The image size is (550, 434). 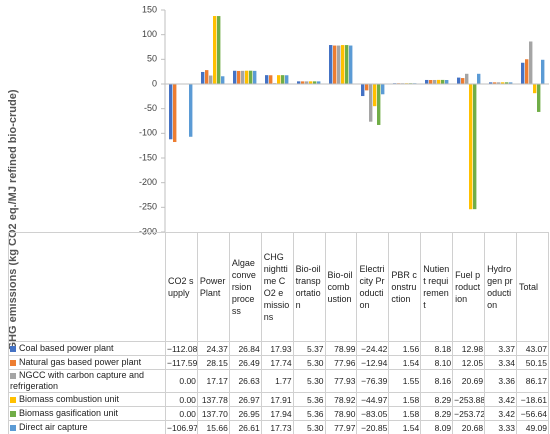 I want to click on value-cell: 26.84, so click(x=245, y=348).